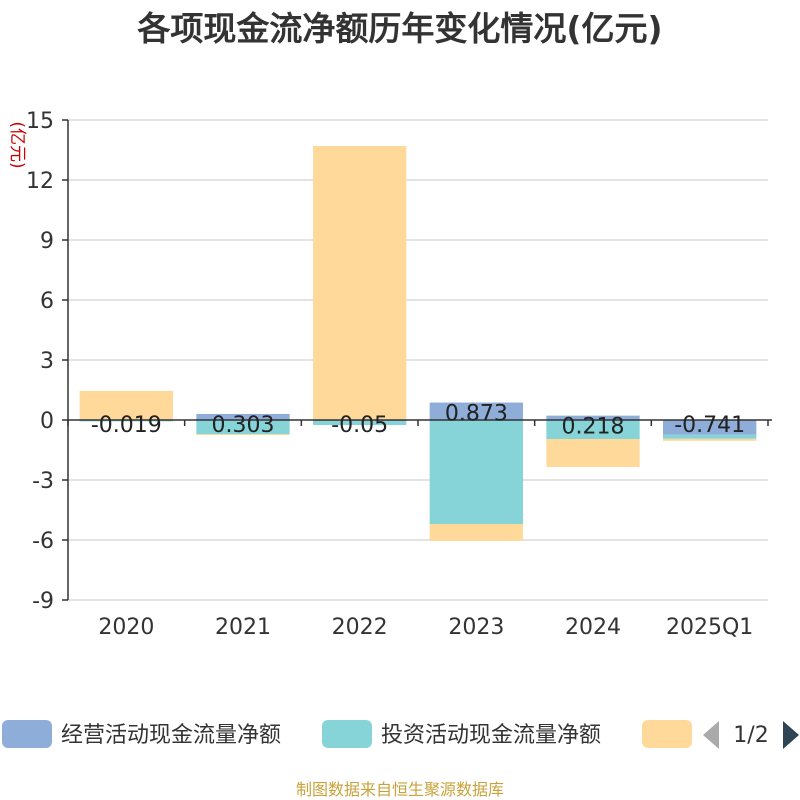  I want to click on x-tick-label: 2023, so click(476, 627).